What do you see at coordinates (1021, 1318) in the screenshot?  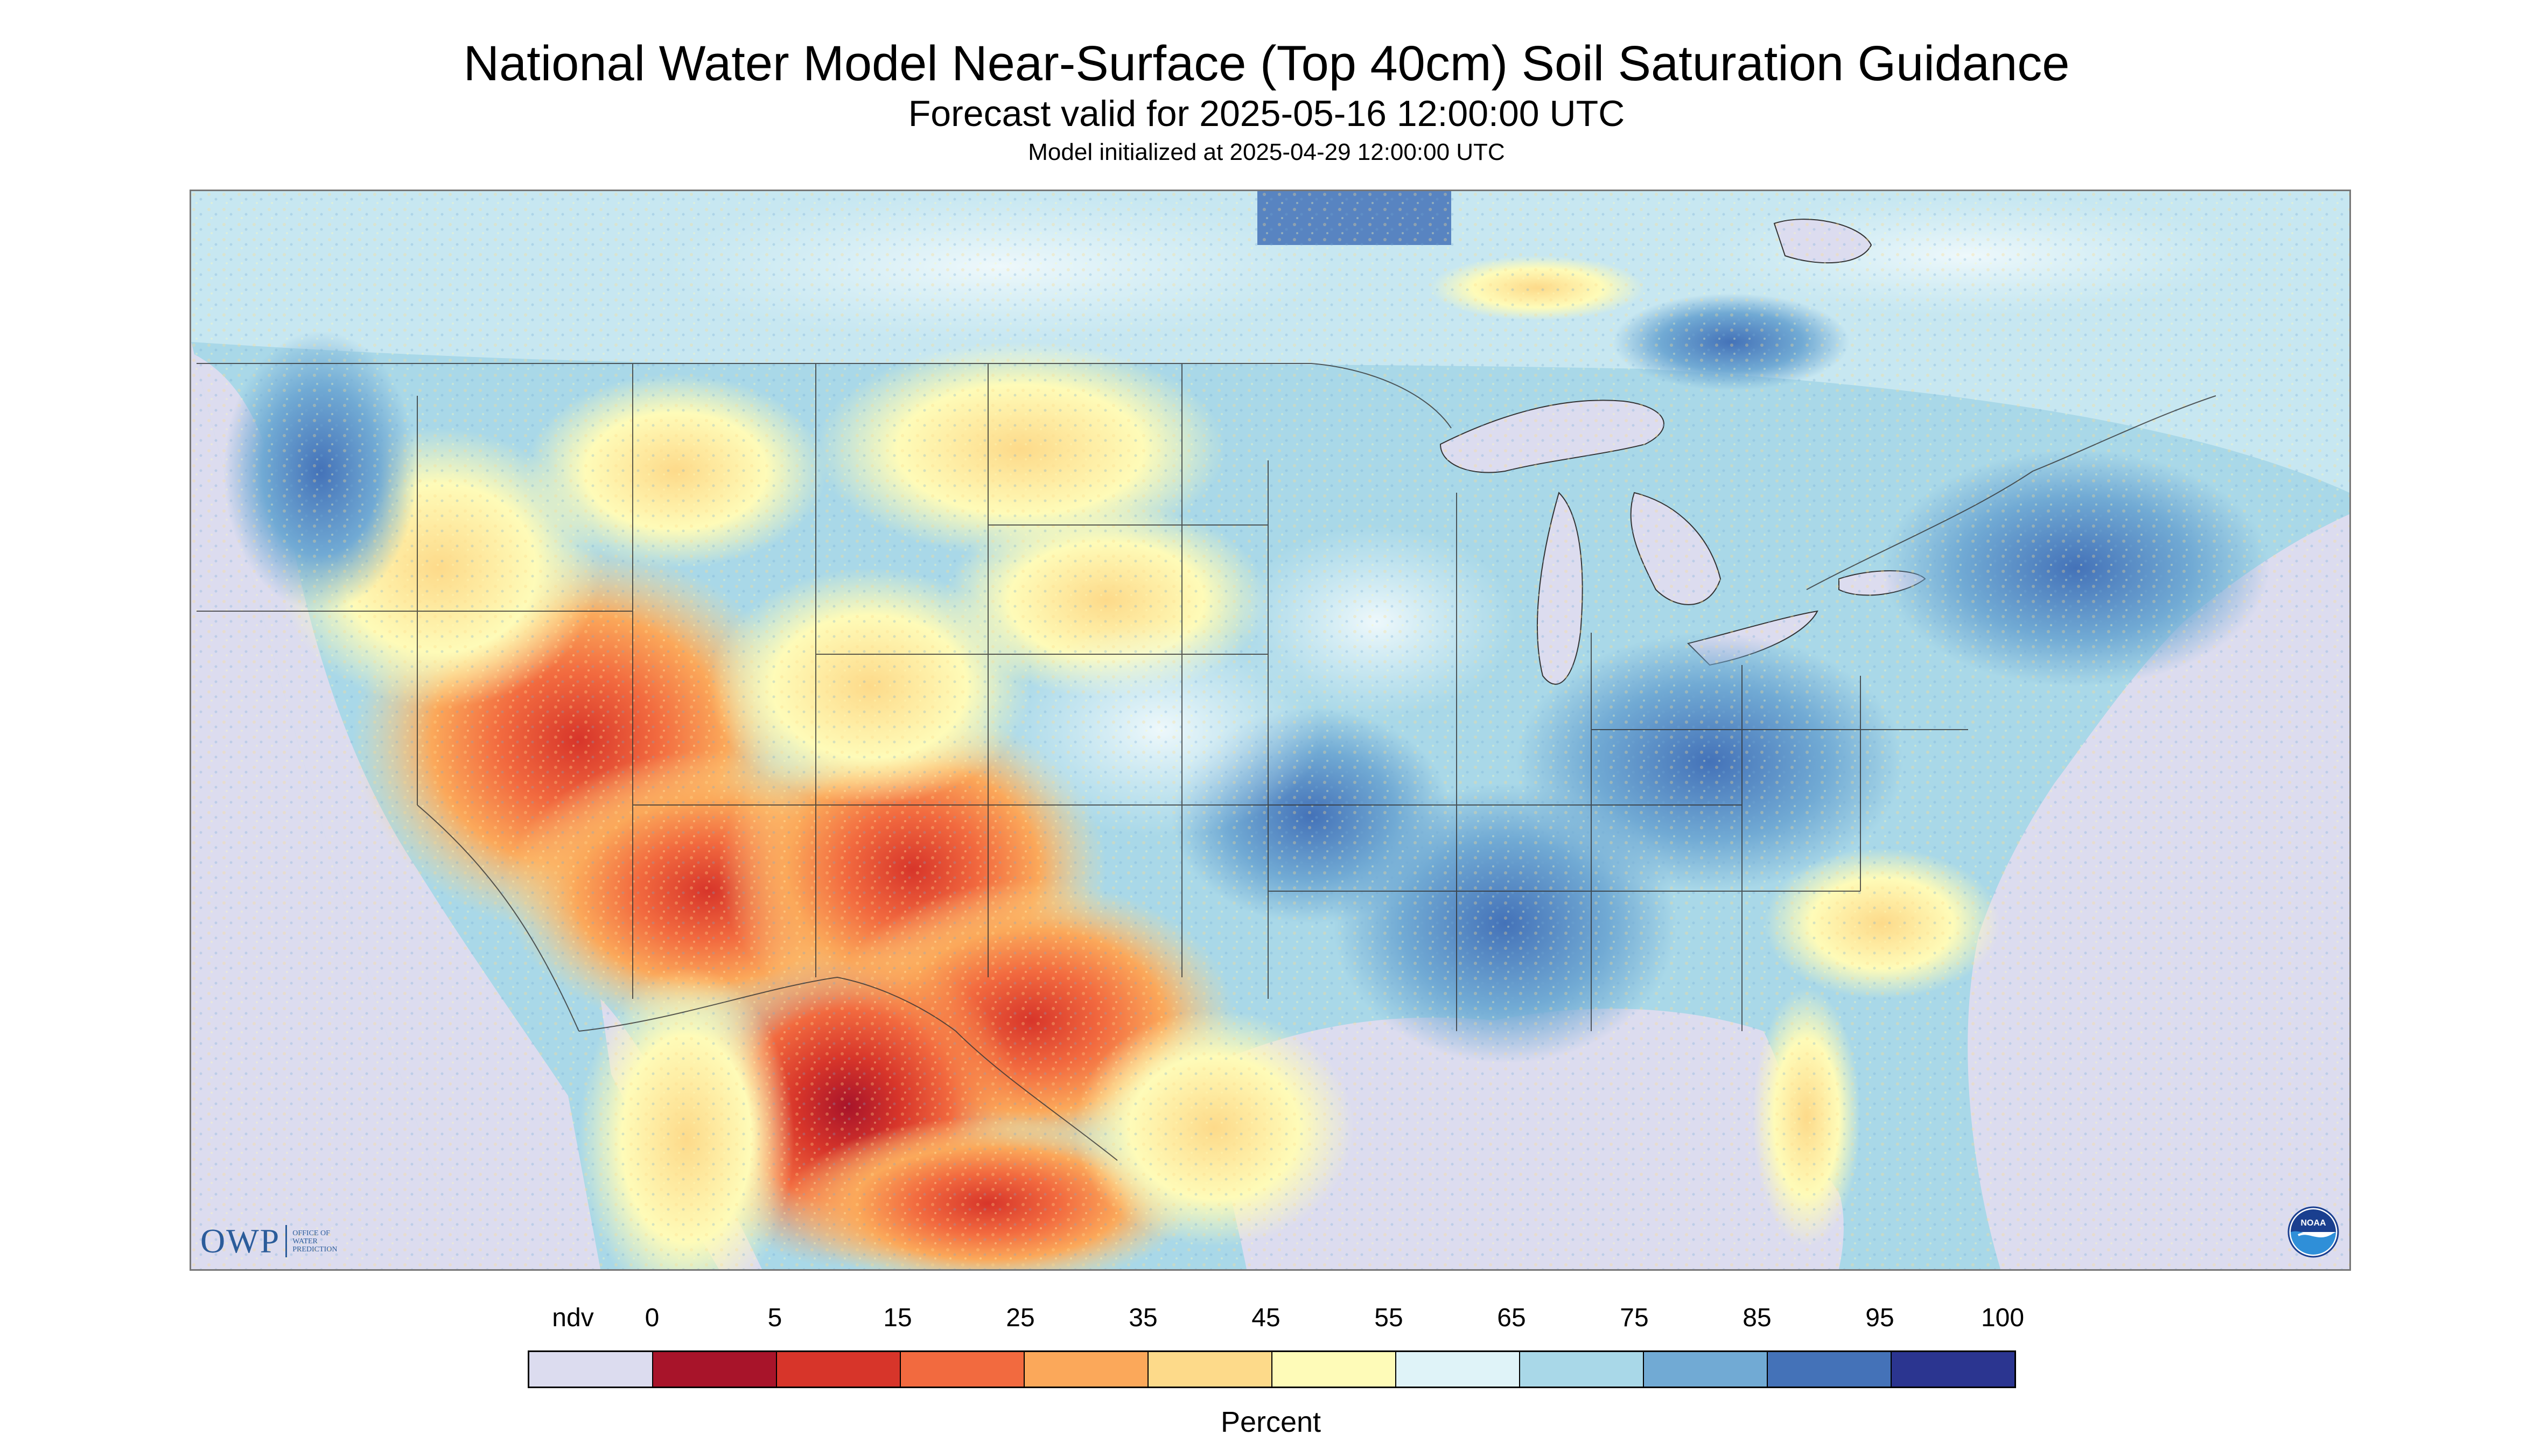 I see `legend-tick-label: 25` at bounding box center [1021, 1318].